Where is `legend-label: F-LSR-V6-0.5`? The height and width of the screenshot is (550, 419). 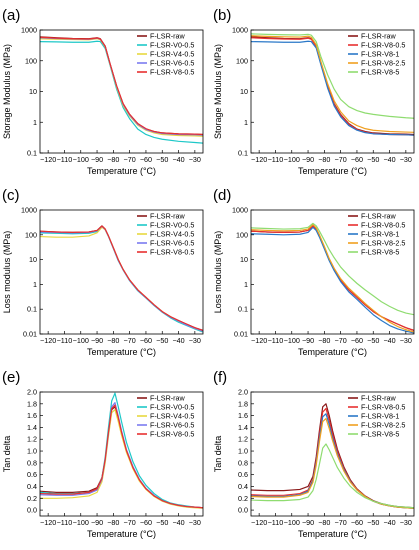
legend-label: F-LSR-V6-0.5 is located at coordinates (172, 243).